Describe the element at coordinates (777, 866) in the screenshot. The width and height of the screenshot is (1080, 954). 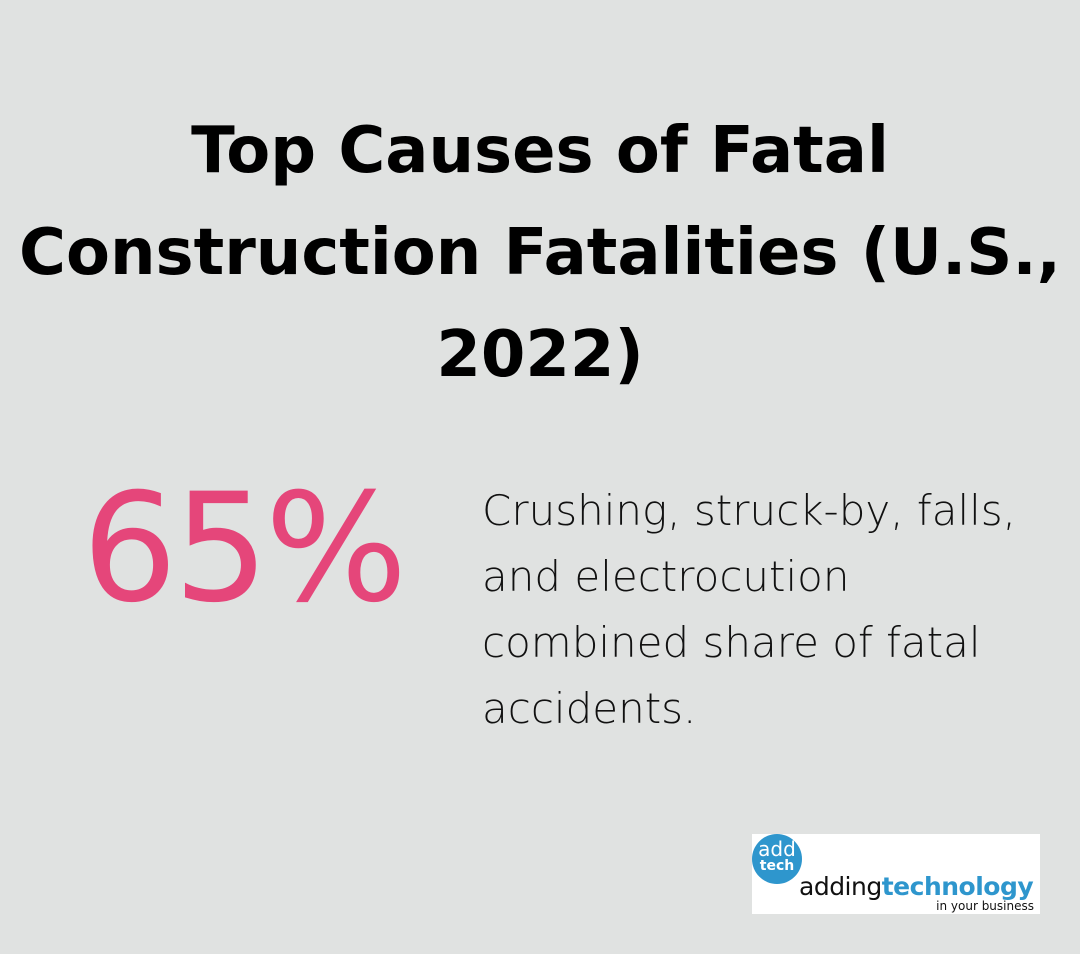
I see `logo-circle-bottom: tech` at that location.